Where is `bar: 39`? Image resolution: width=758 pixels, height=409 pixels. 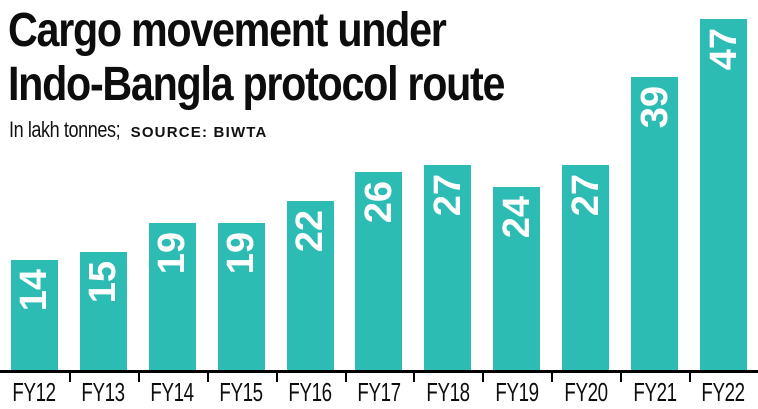 bar: 39 is located at coordinates (655, 223).